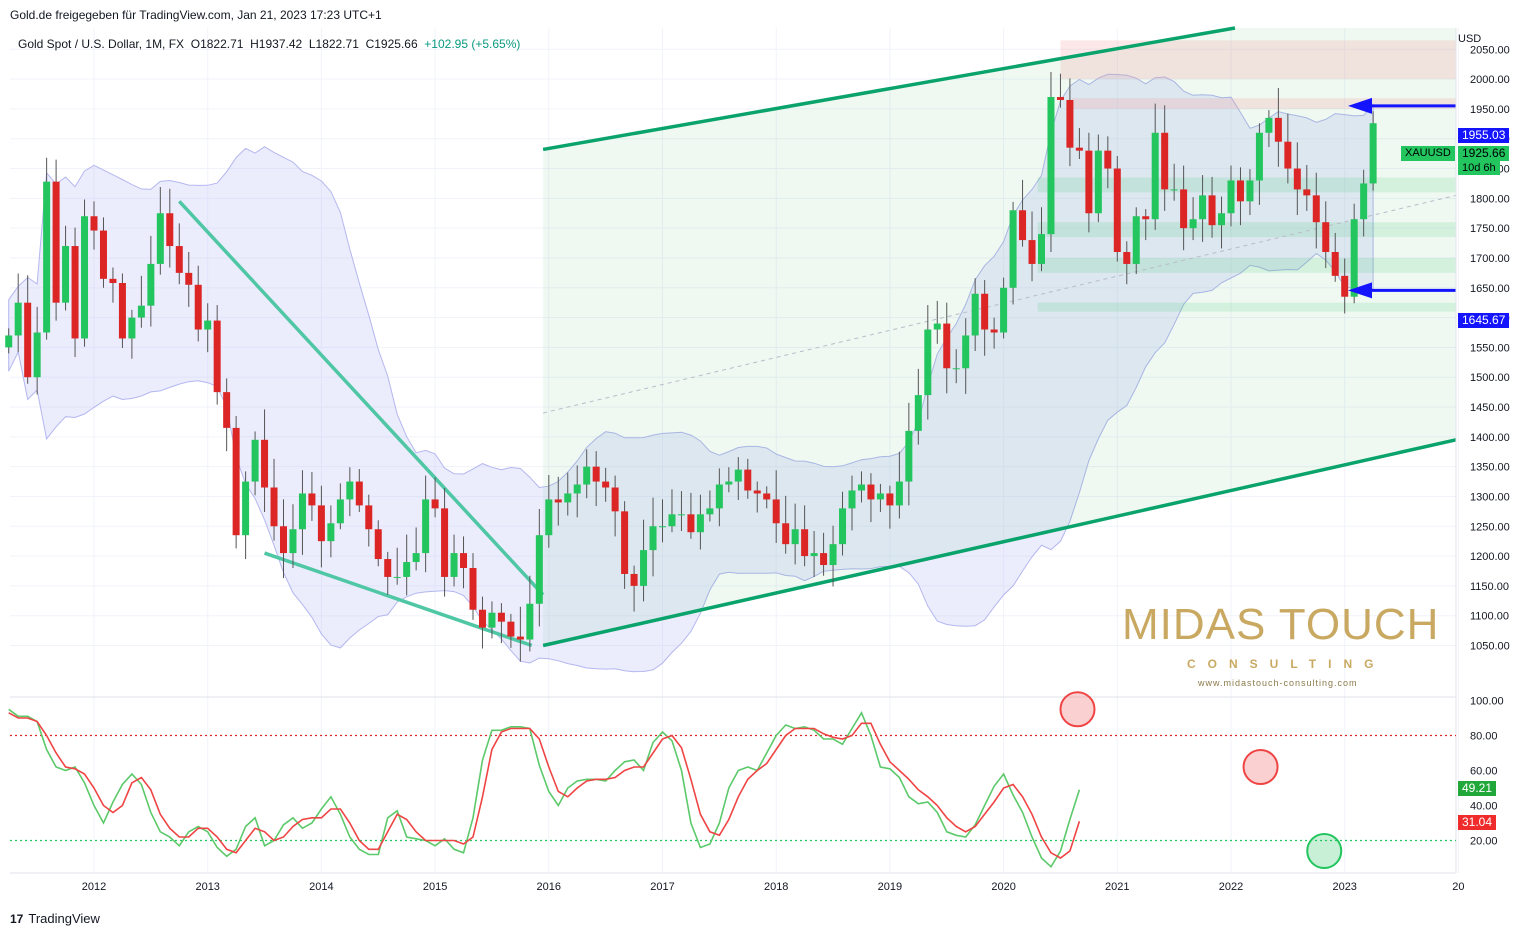 Image resolution: width=1536 pixels, height=937 pixels. I want to click on footer-brand: TradingView, so click(64, 918).